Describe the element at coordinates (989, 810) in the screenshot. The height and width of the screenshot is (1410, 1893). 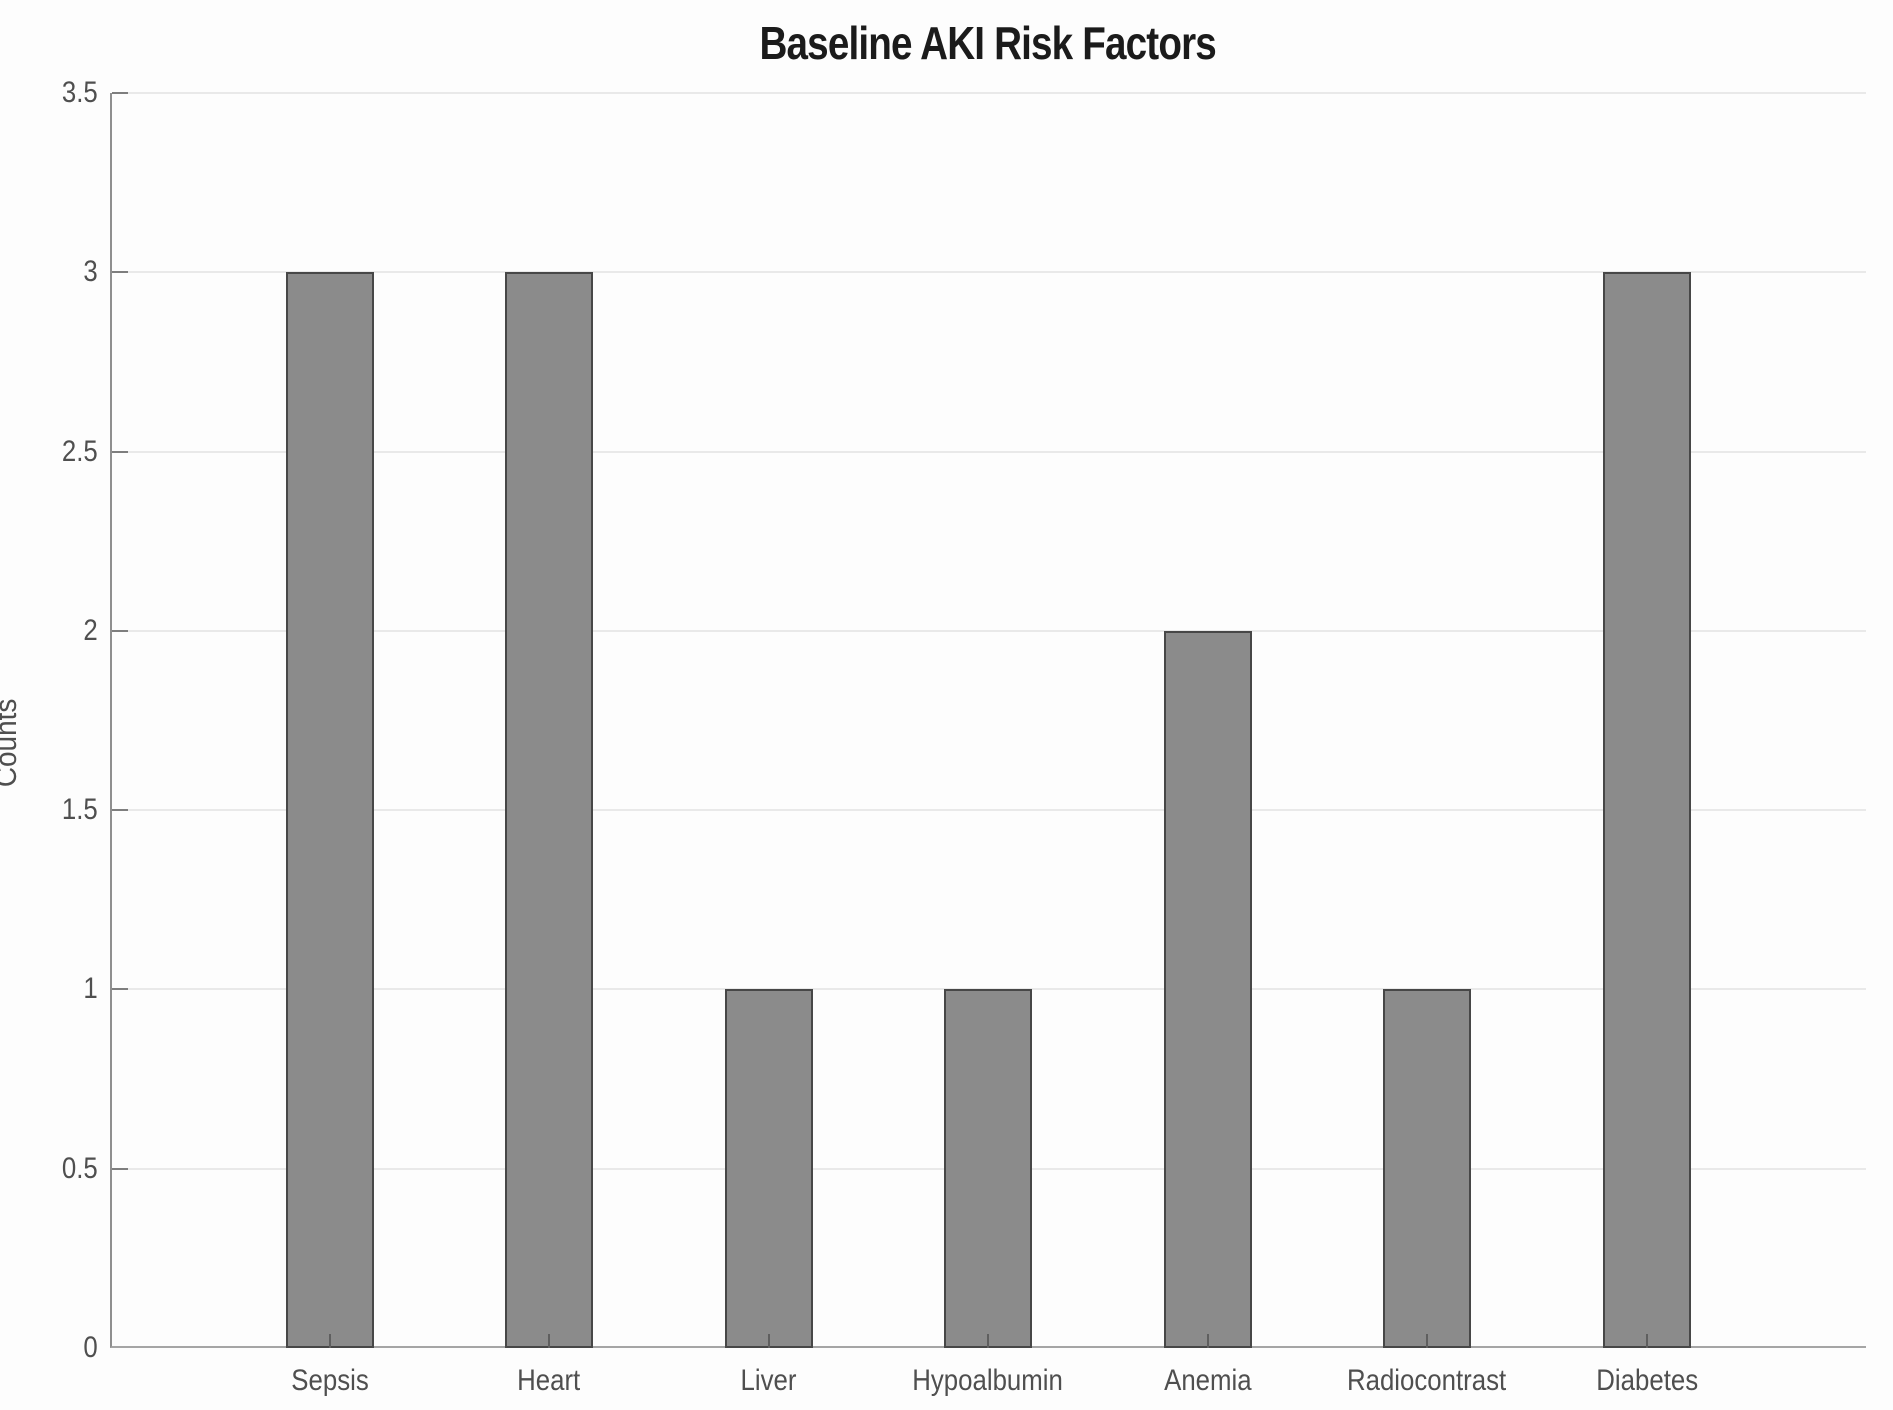
I see `gridline-y-1.5` at that location.